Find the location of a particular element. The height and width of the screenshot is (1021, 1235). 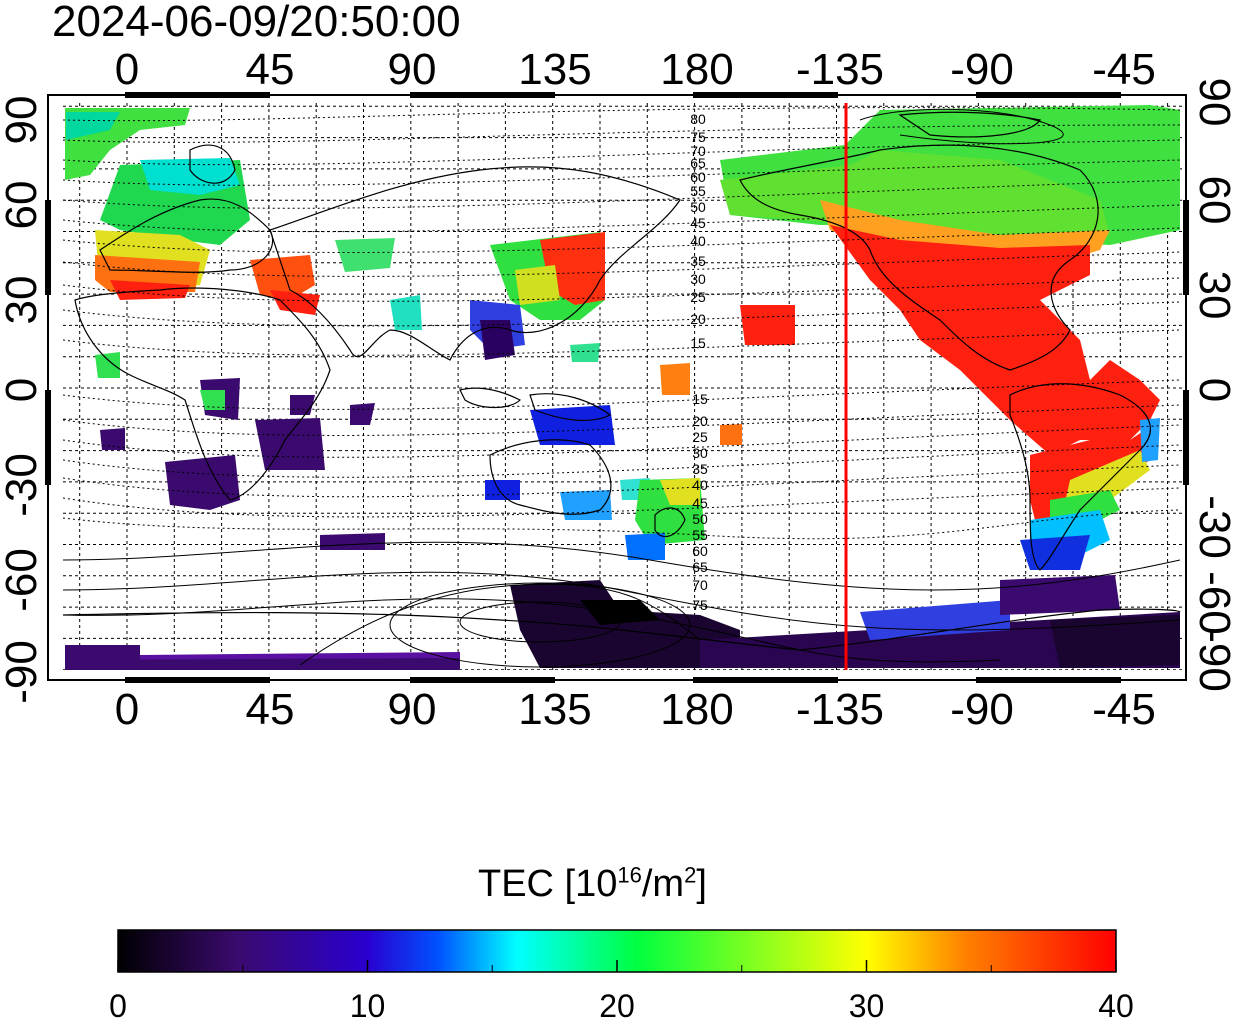

colorbar-title-exponent: 16 is located at coordinates (629, 875).